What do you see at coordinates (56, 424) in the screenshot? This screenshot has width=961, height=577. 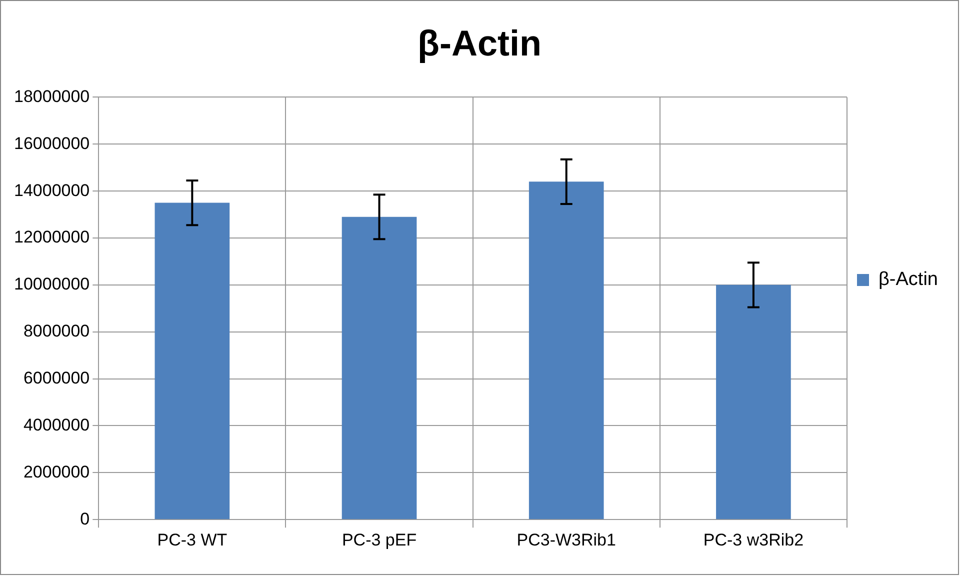 I see `y-tick-label: 4000000` at bounding box center [56, 424].